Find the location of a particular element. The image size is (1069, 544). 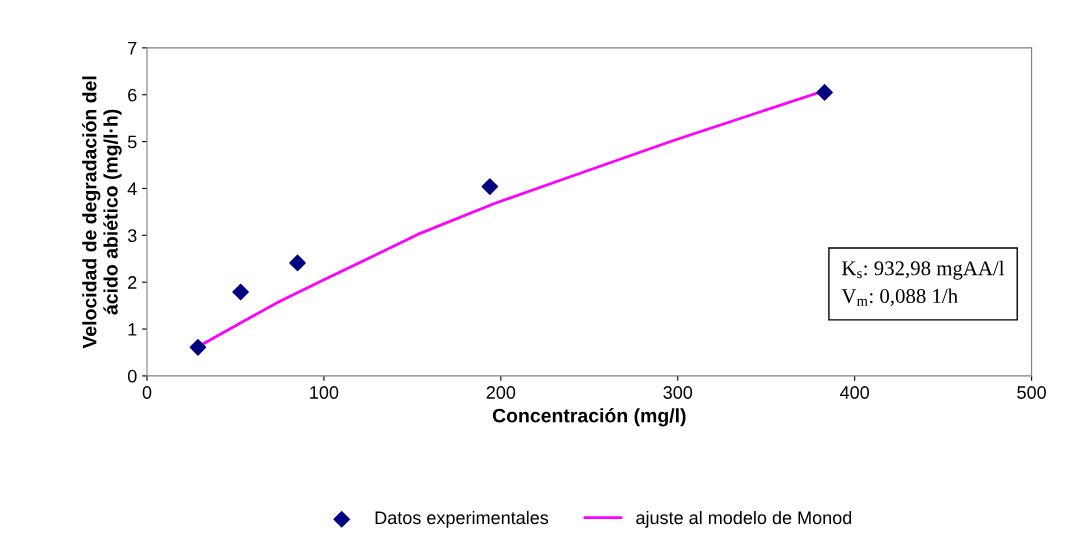

legend-label: Datos experimentales is located at coordinates (462, 519).